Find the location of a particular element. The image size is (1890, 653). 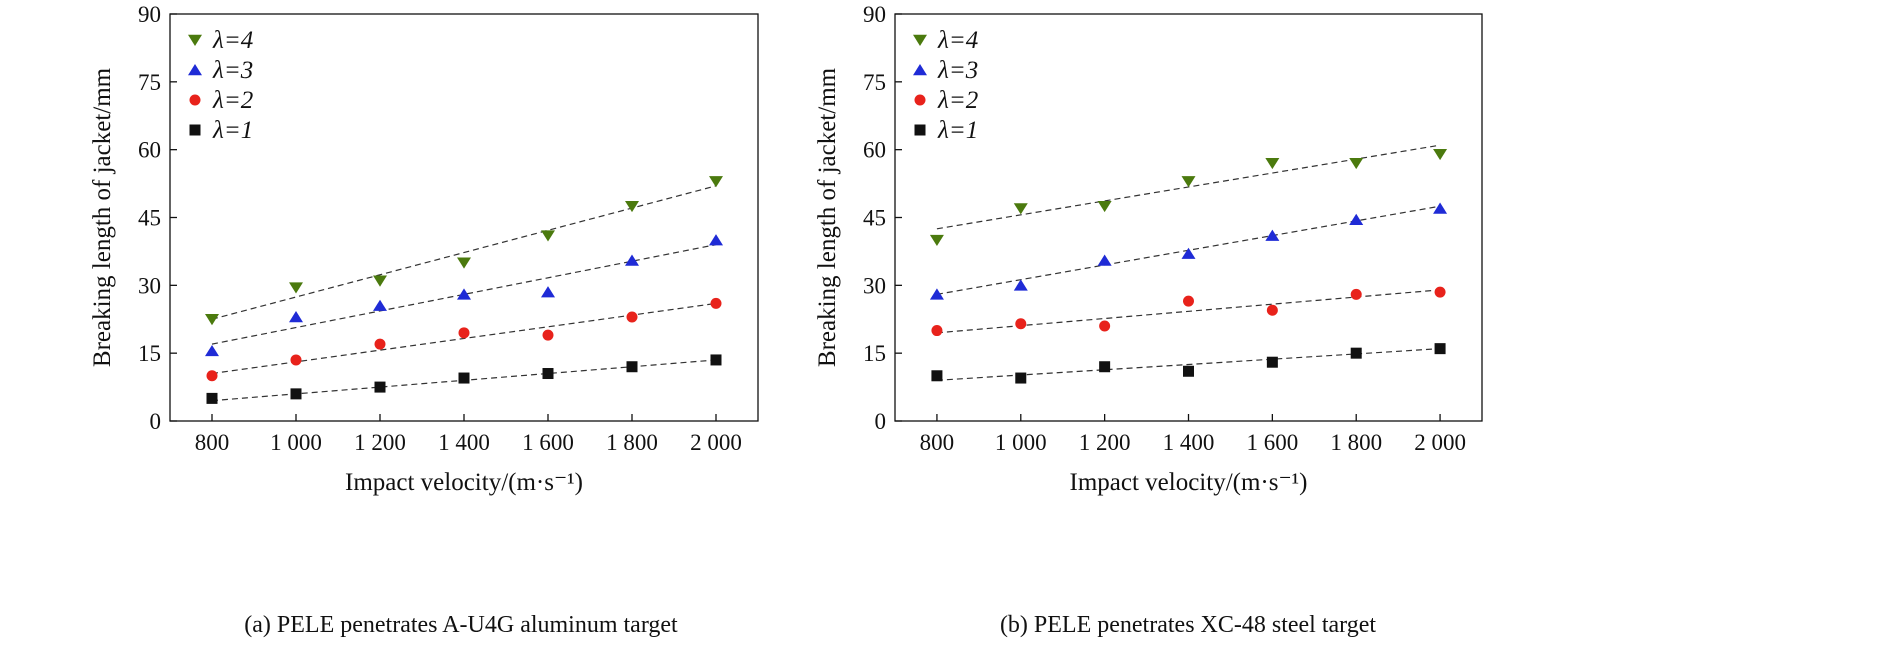

legend-label: λ=2 is located at coordinates (232, 100).